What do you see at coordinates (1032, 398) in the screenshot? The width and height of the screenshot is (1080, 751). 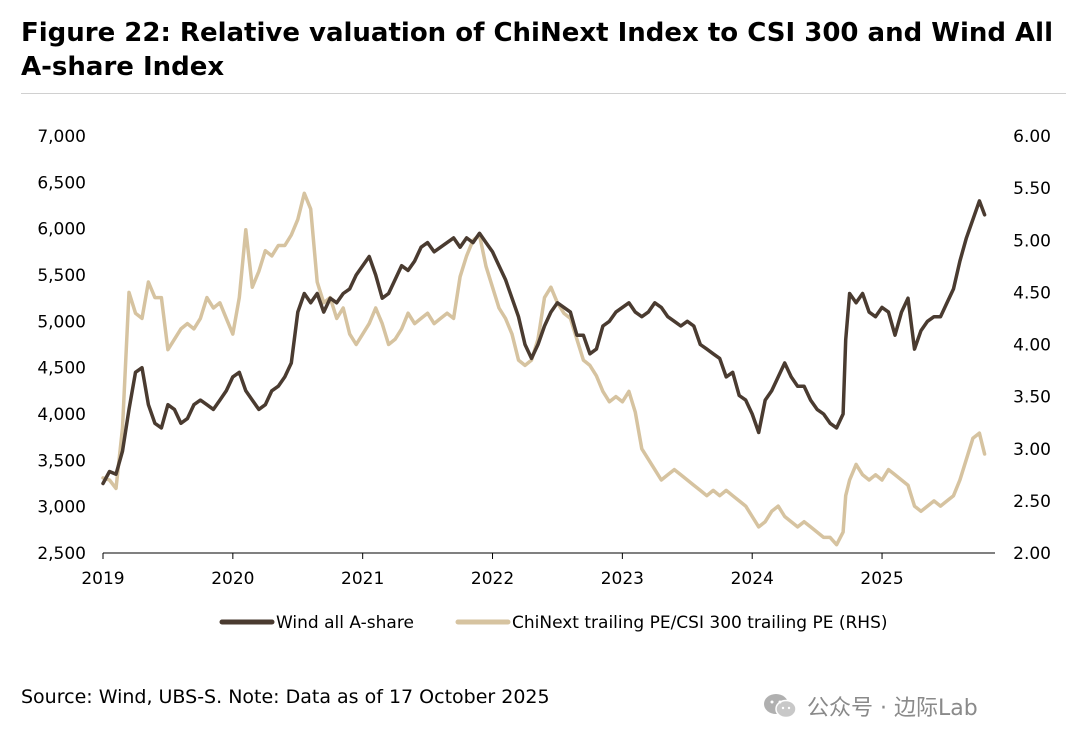 I see `y-right-tick-label: 3.50` at bounding box center [1032, 398].